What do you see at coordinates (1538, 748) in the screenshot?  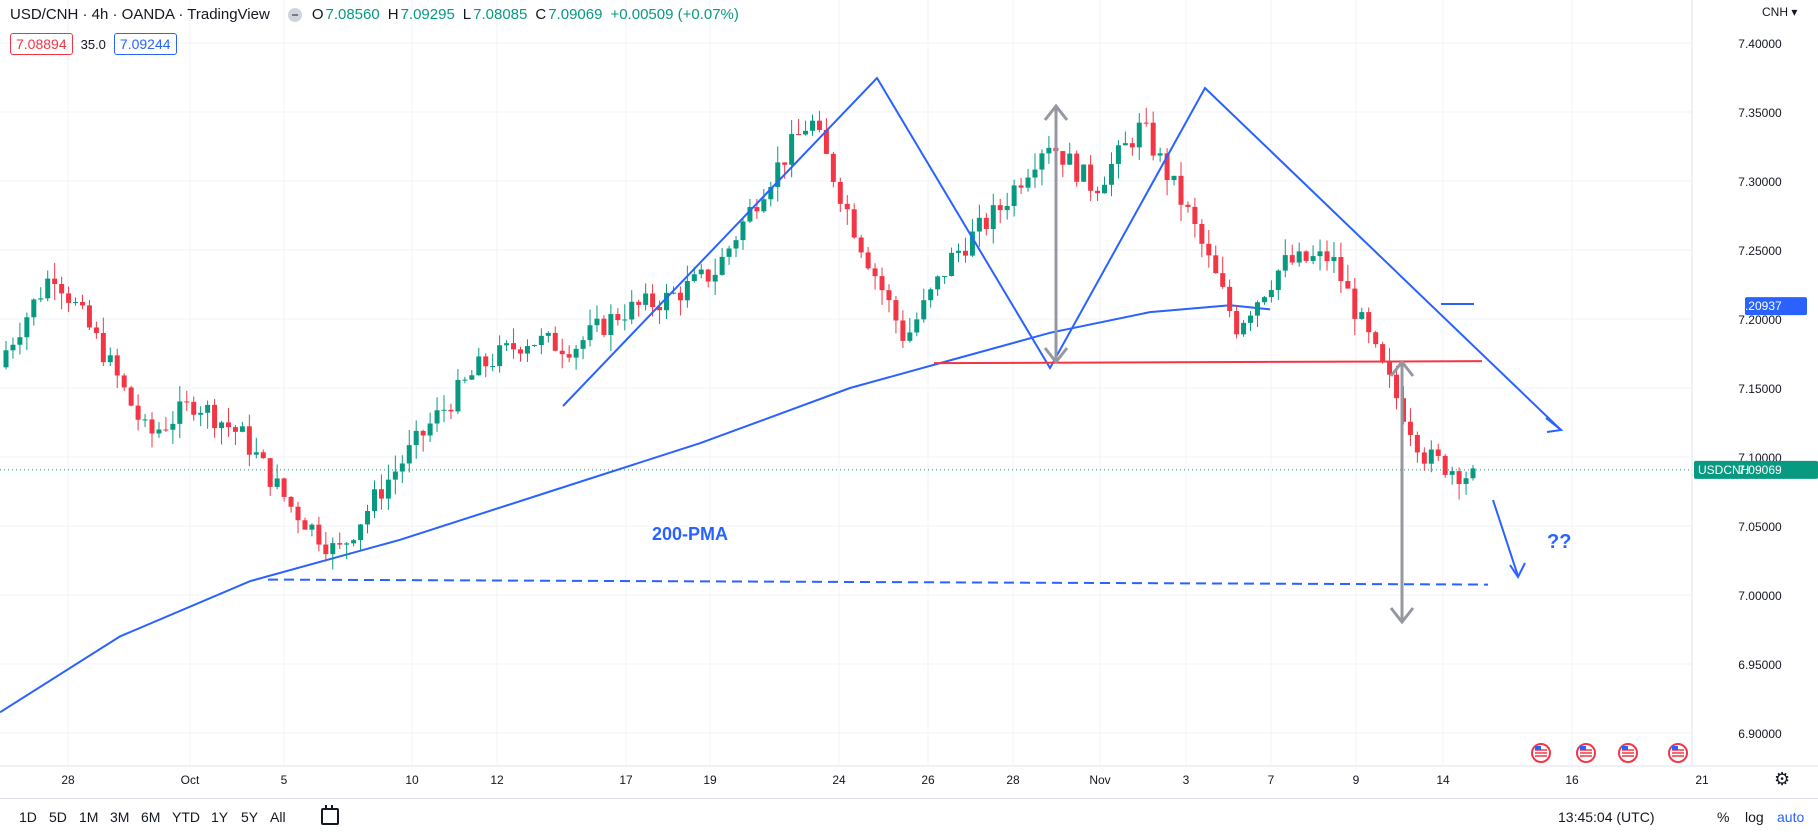 I see `flag-canton` at bounding box center [1538, 748].